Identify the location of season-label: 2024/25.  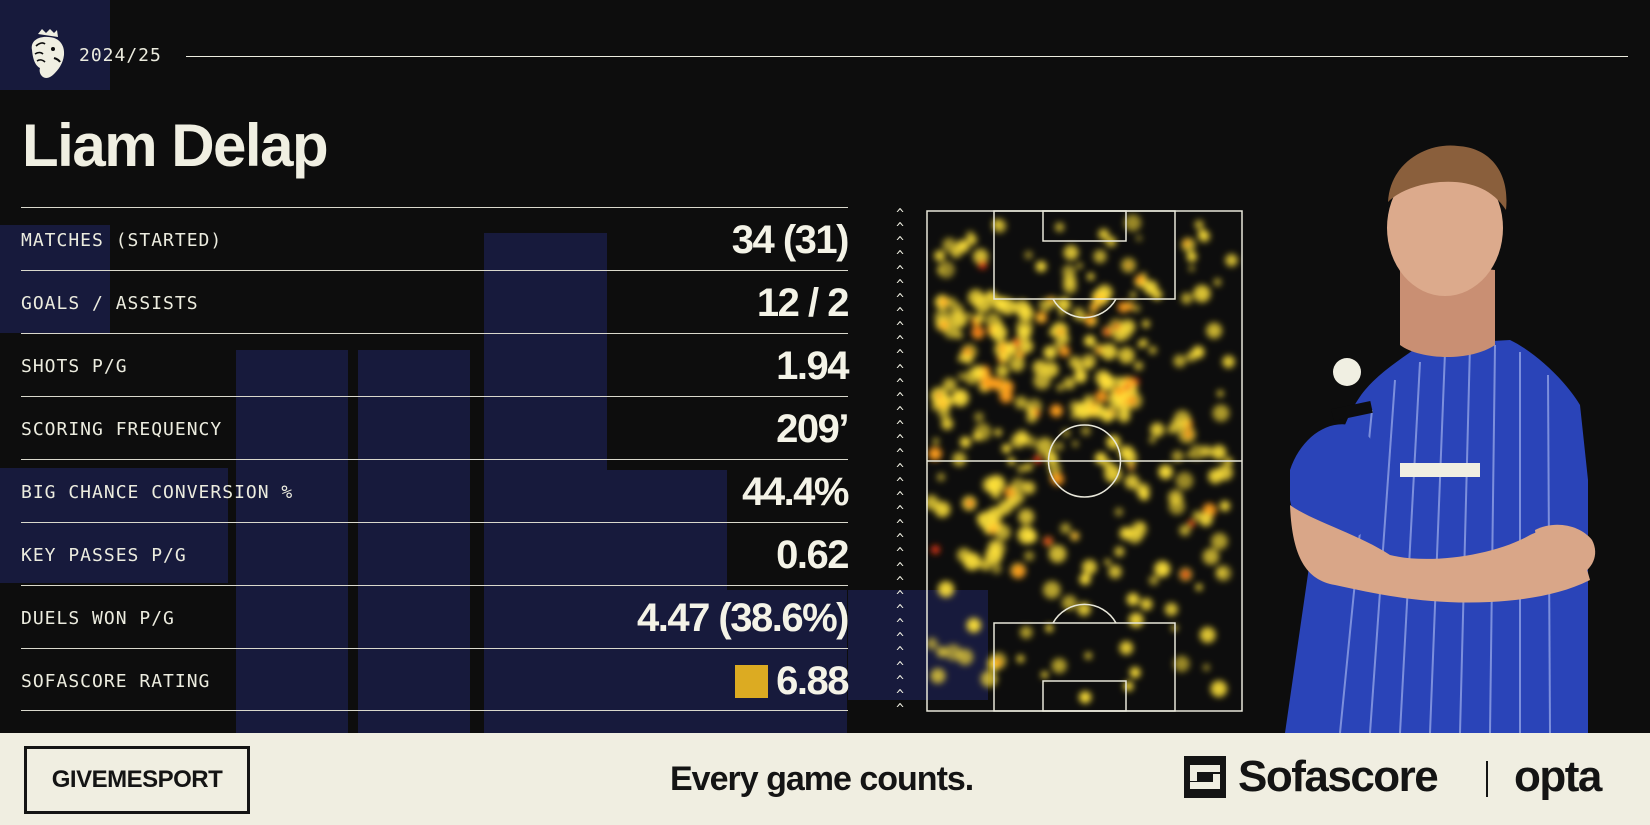
(120, 55).